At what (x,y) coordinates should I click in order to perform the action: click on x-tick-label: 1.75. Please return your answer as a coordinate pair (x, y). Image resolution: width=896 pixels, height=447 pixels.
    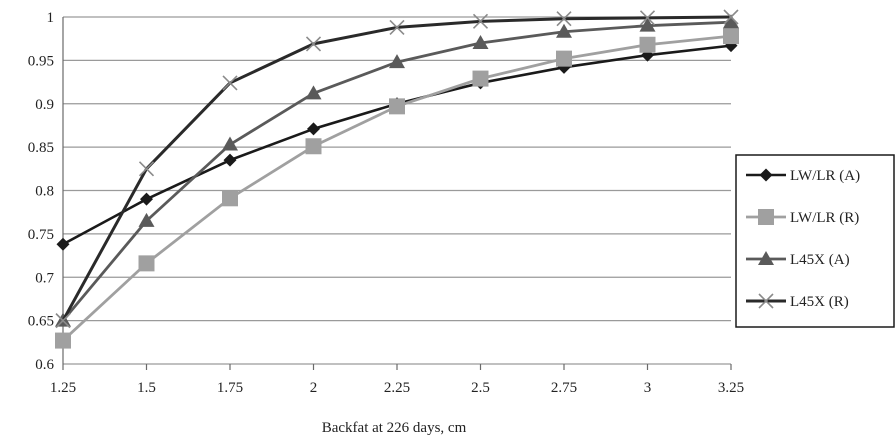
    Looking at the image, I should click on (230, 388).